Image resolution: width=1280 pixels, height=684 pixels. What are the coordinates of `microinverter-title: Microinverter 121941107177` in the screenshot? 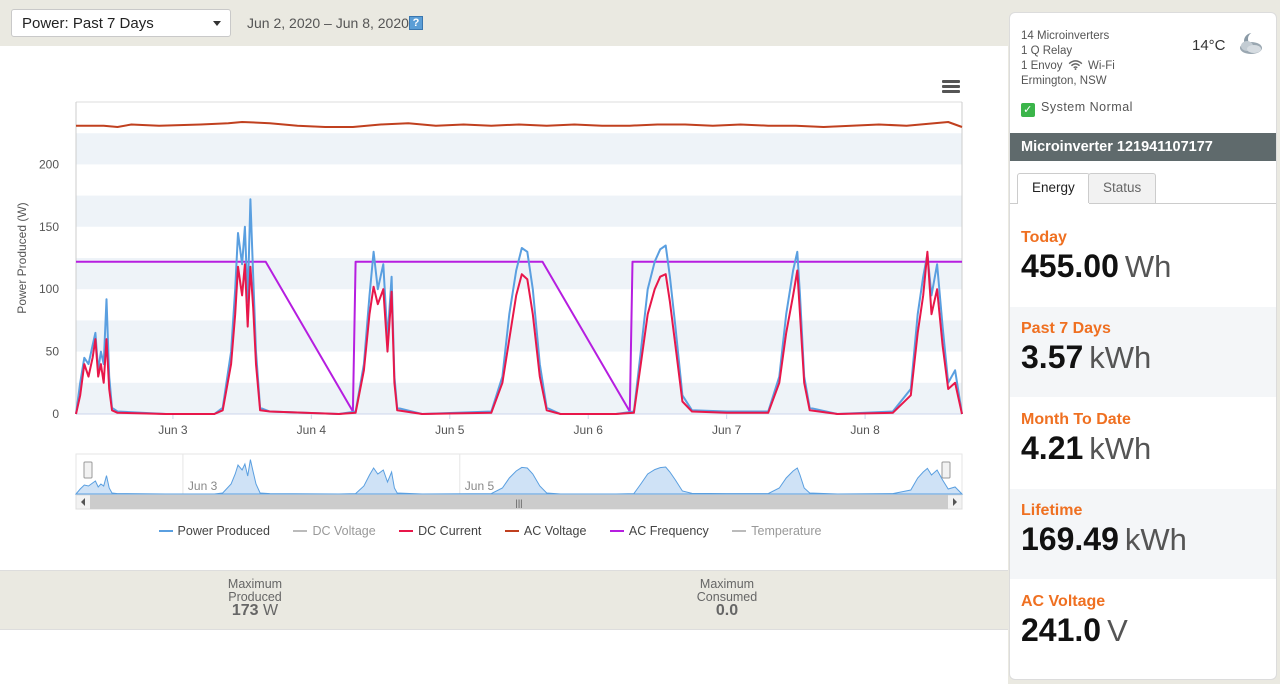 It's located at (1143, 147).